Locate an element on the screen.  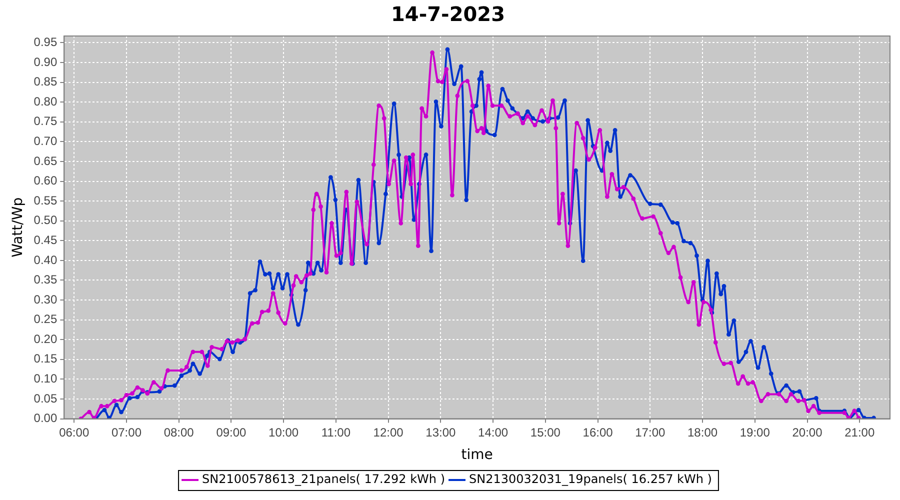
x-tick-label: 11:00 is located at coordinates (336, 432).